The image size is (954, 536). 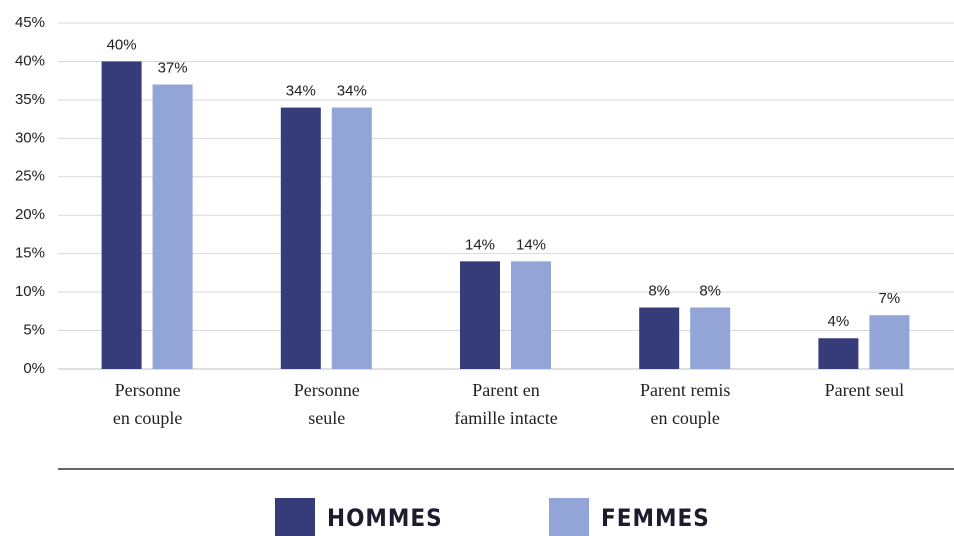 I want to click on x-tick-label: Parent remis, so click(x=685, y=390).